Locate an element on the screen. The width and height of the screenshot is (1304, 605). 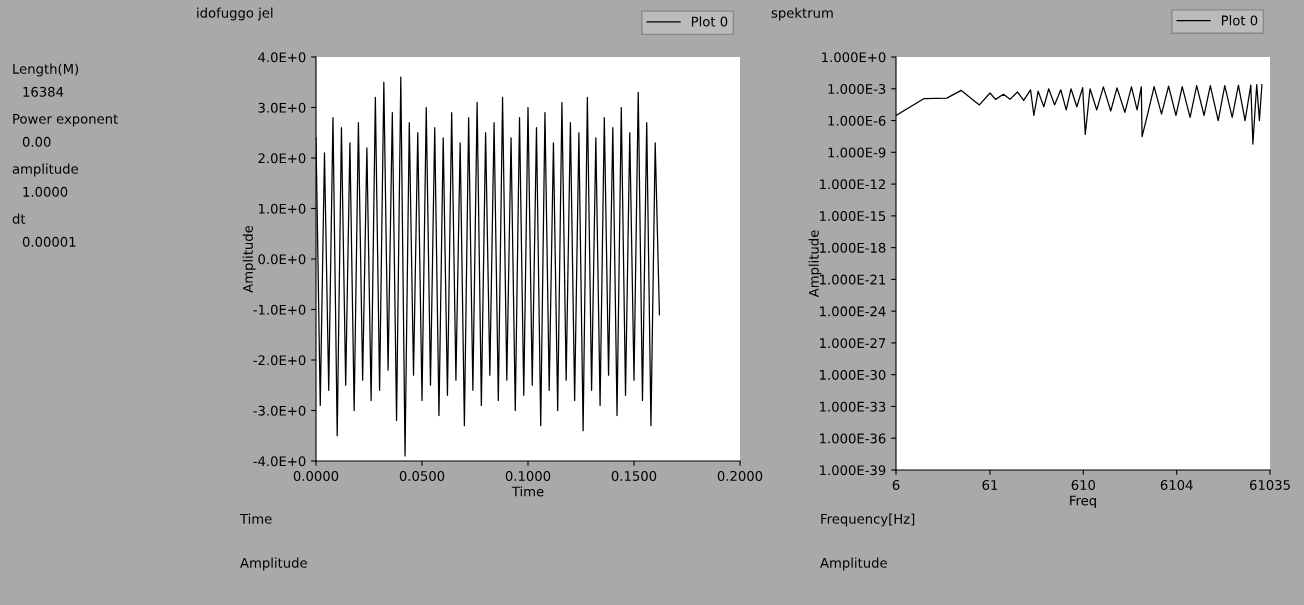
y-tick-label: 4.0E+0 is located at coordinates (282, 57).